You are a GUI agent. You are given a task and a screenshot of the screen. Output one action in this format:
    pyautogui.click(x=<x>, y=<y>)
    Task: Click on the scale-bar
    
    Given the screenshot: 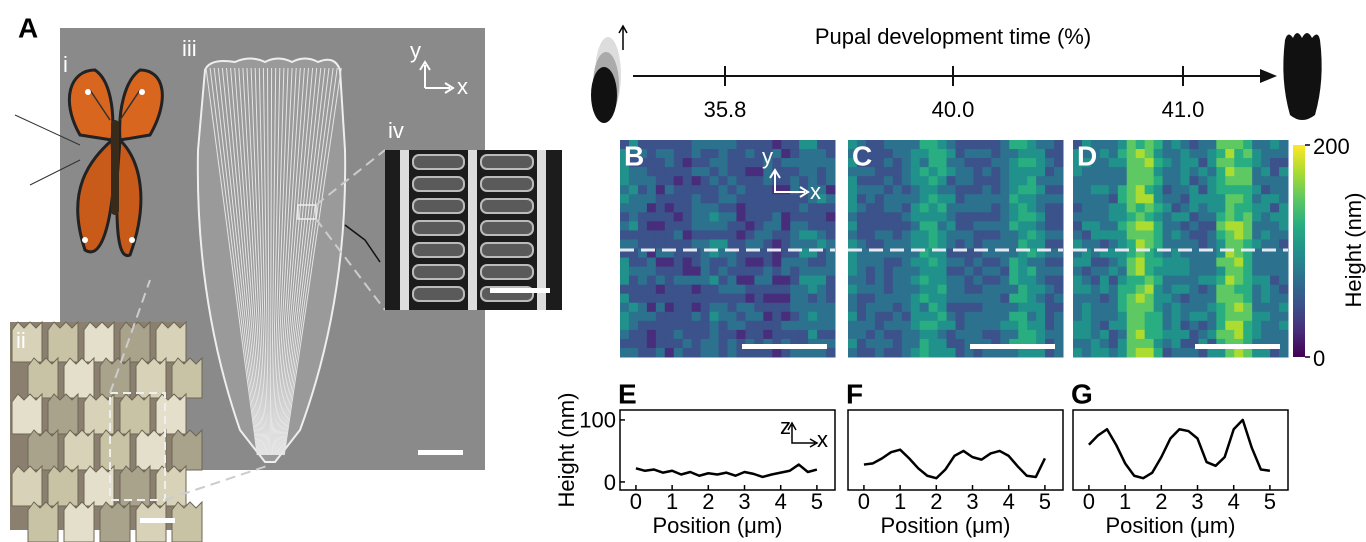 What is the action you would take?
    pyautogui.click(x=520, y=290)
    